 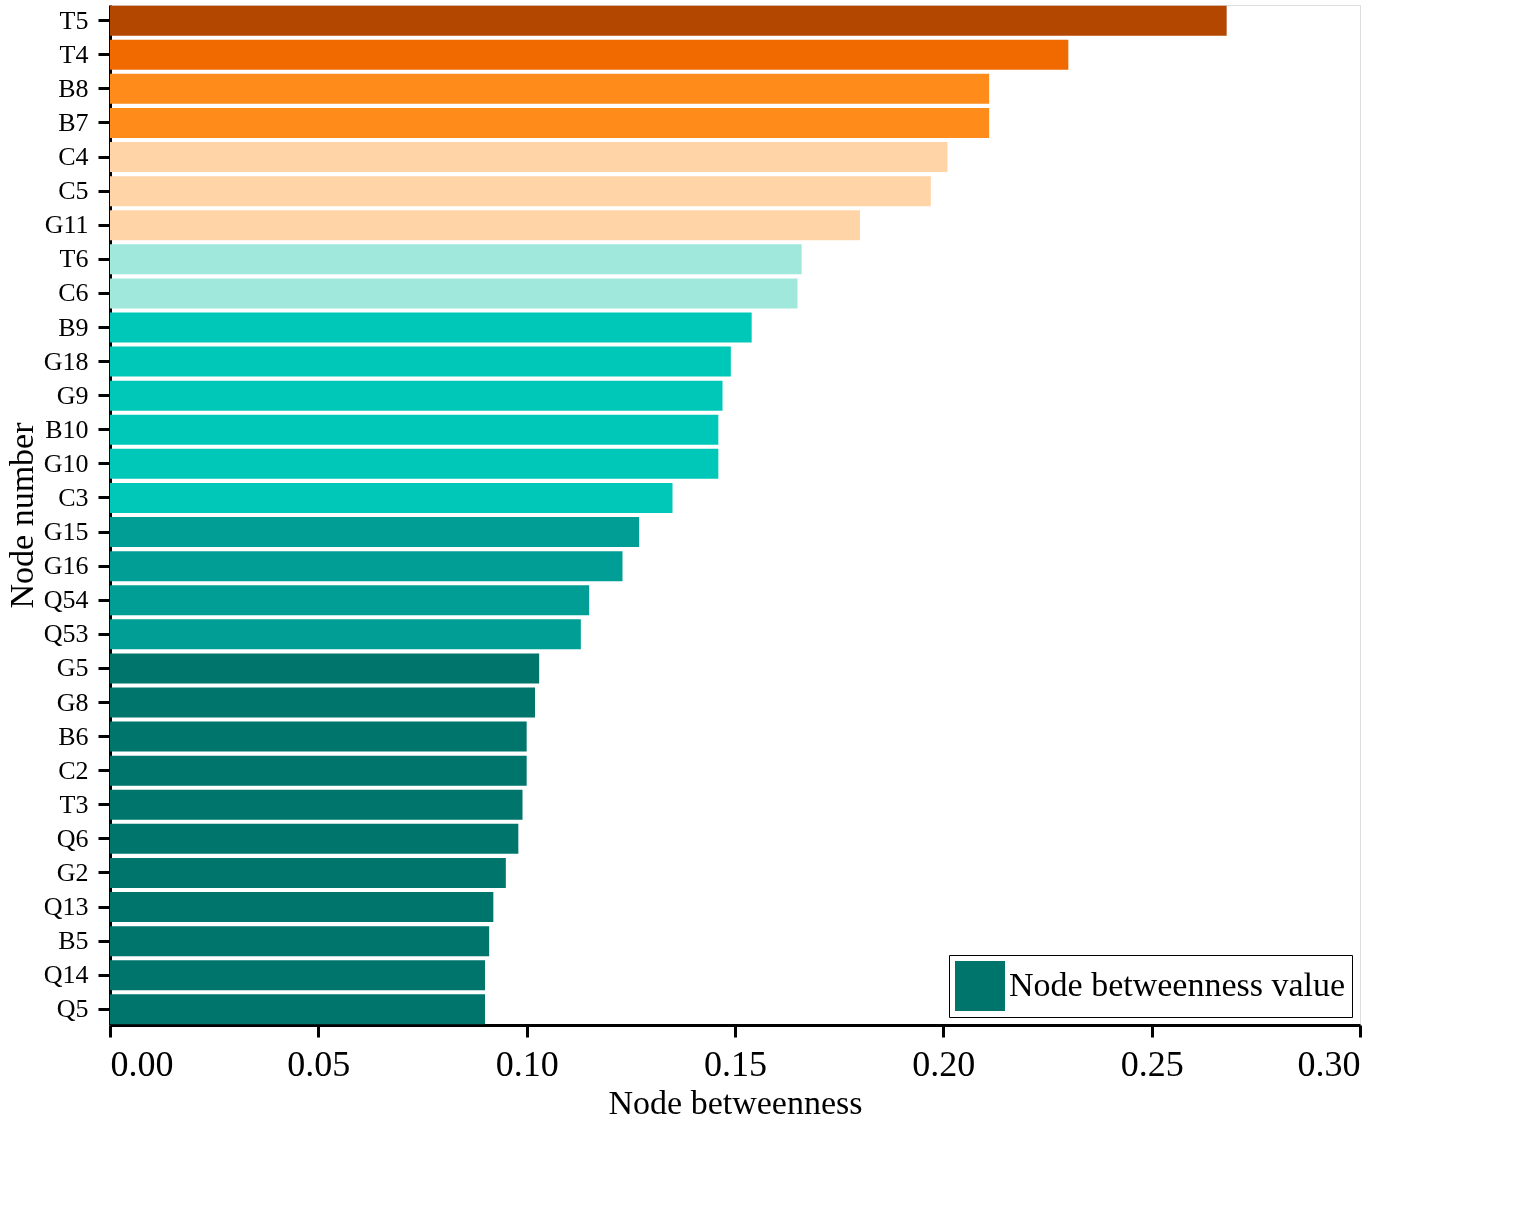 What do you see at coordinates (527, 1063) in the screenshot?
I see `x-tick-label: 0.10` at bounding box center [527, 1063].